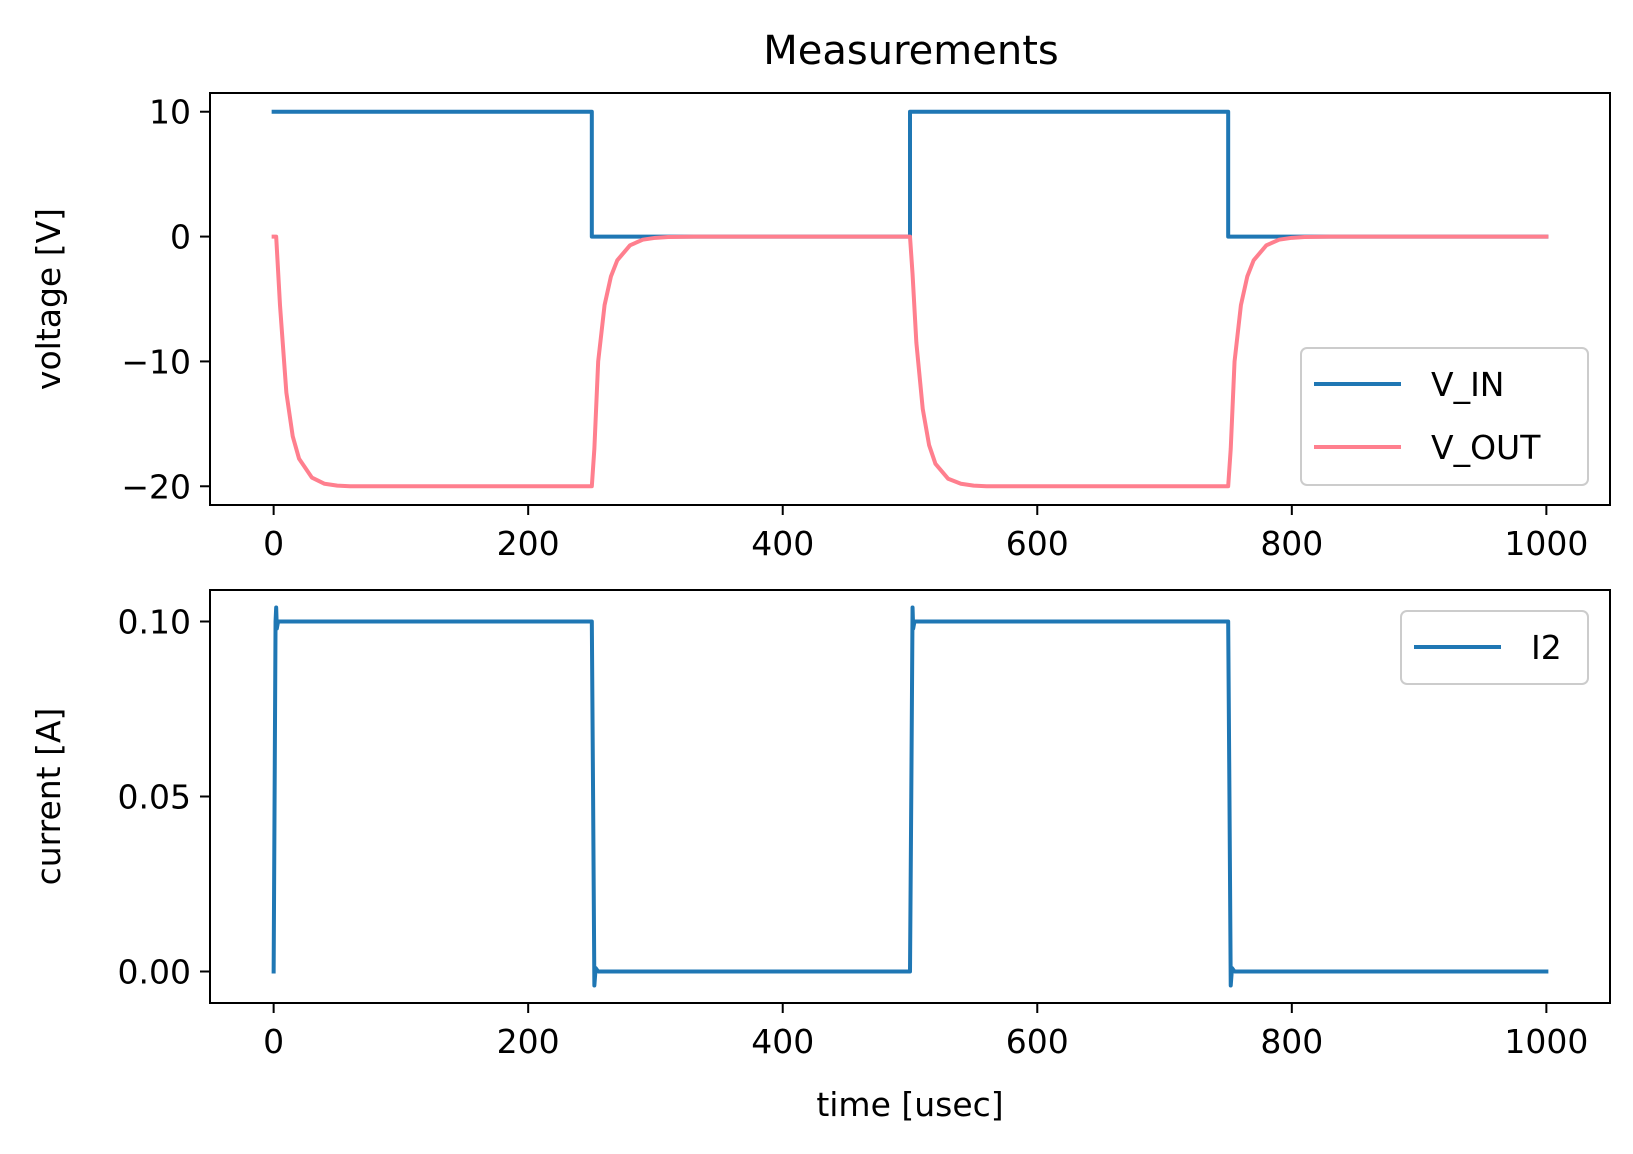 The image size is (1633, 1154). I want to click on y-tick-label: −20, so click(156, 486).